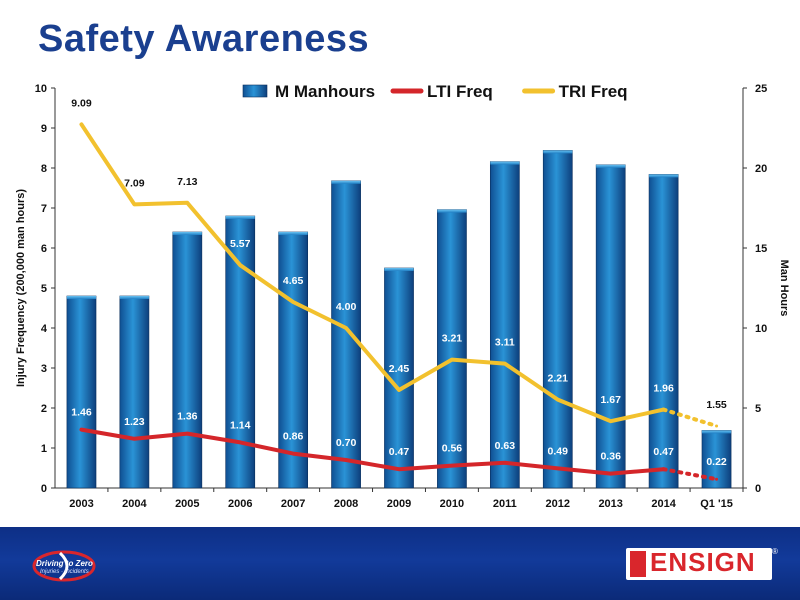 The height and width of the screenshot is (600, 800). I want to click on lti-freq-label: 1.46, so click(81, 413).